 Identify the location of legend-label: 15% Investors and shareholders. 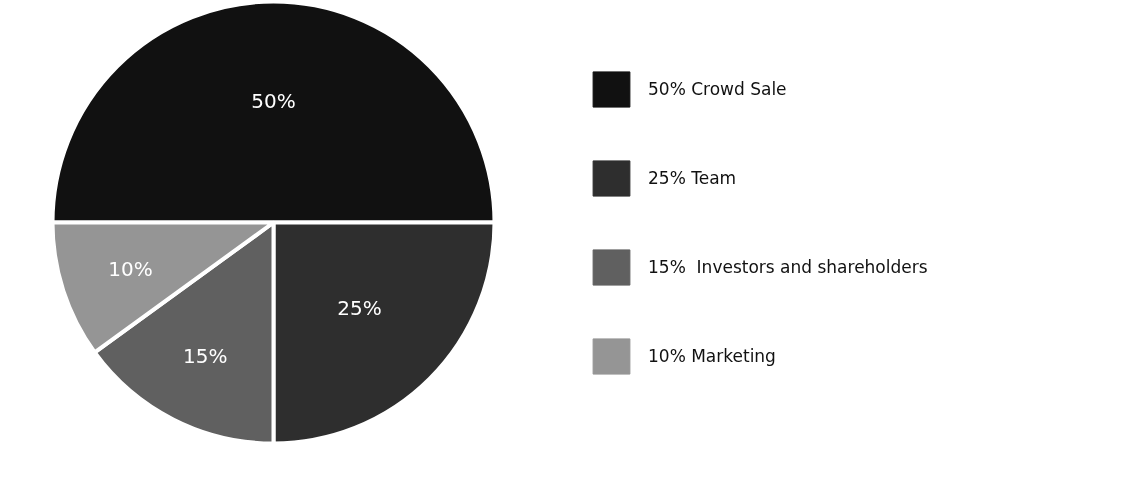
(788, 267).